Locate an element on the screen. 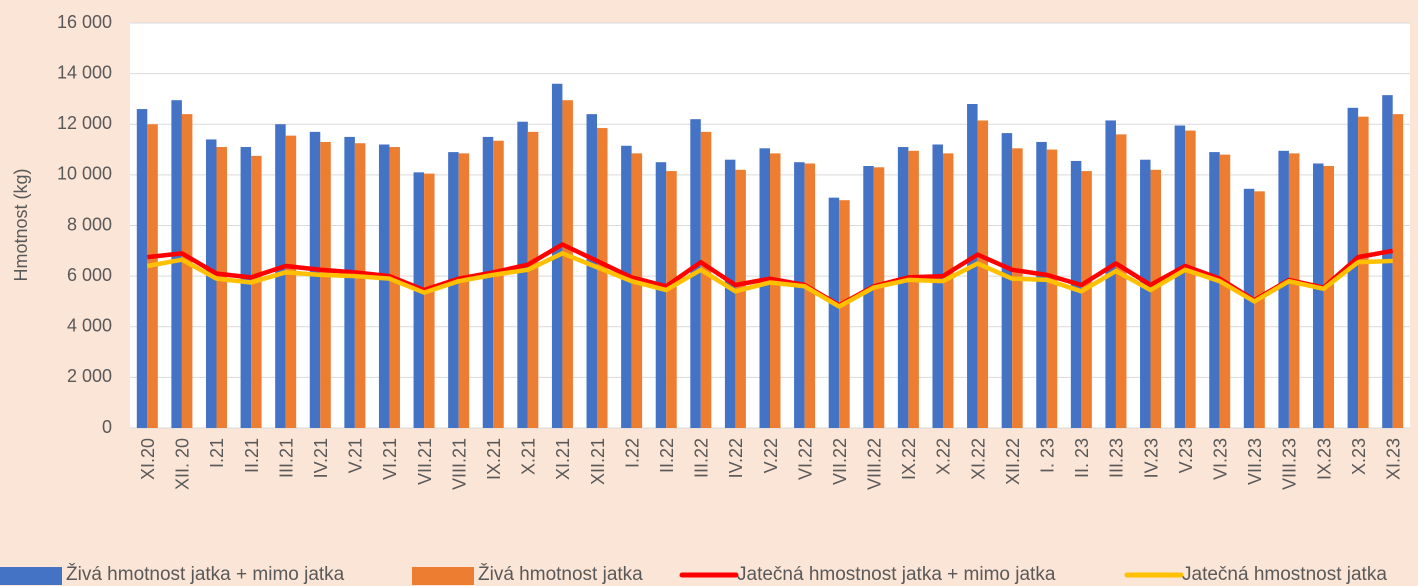  x-tick-label: I.21 is located at coordinates (217, 453).